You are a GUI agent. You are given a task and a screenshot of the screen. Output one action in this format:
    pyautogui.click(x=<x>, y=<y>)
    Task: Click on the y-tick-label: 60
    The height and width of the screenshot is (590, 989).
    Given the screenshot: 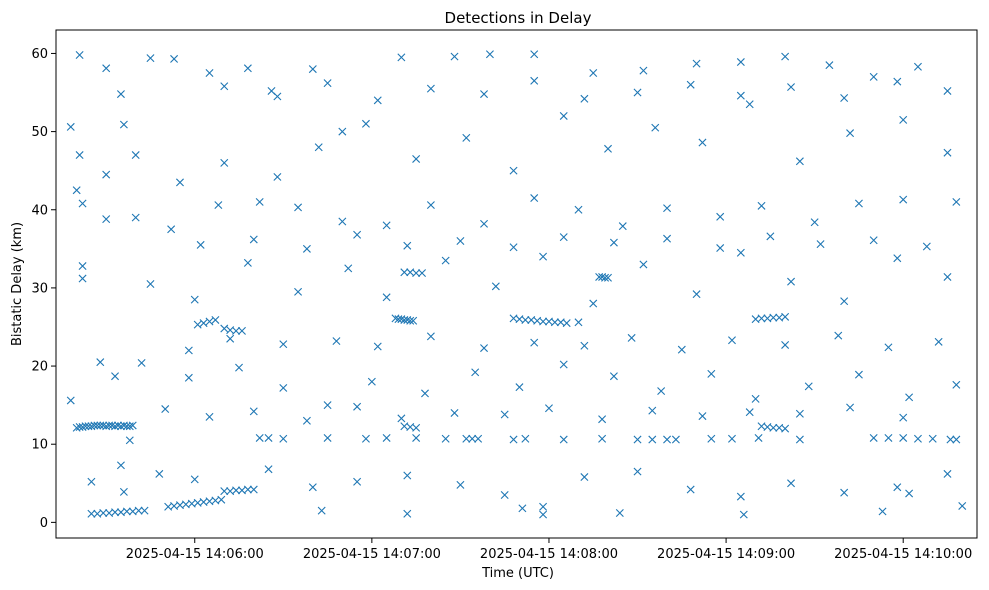 What is the action you would take?
    pyautogui.click(x=39, y=54)
    